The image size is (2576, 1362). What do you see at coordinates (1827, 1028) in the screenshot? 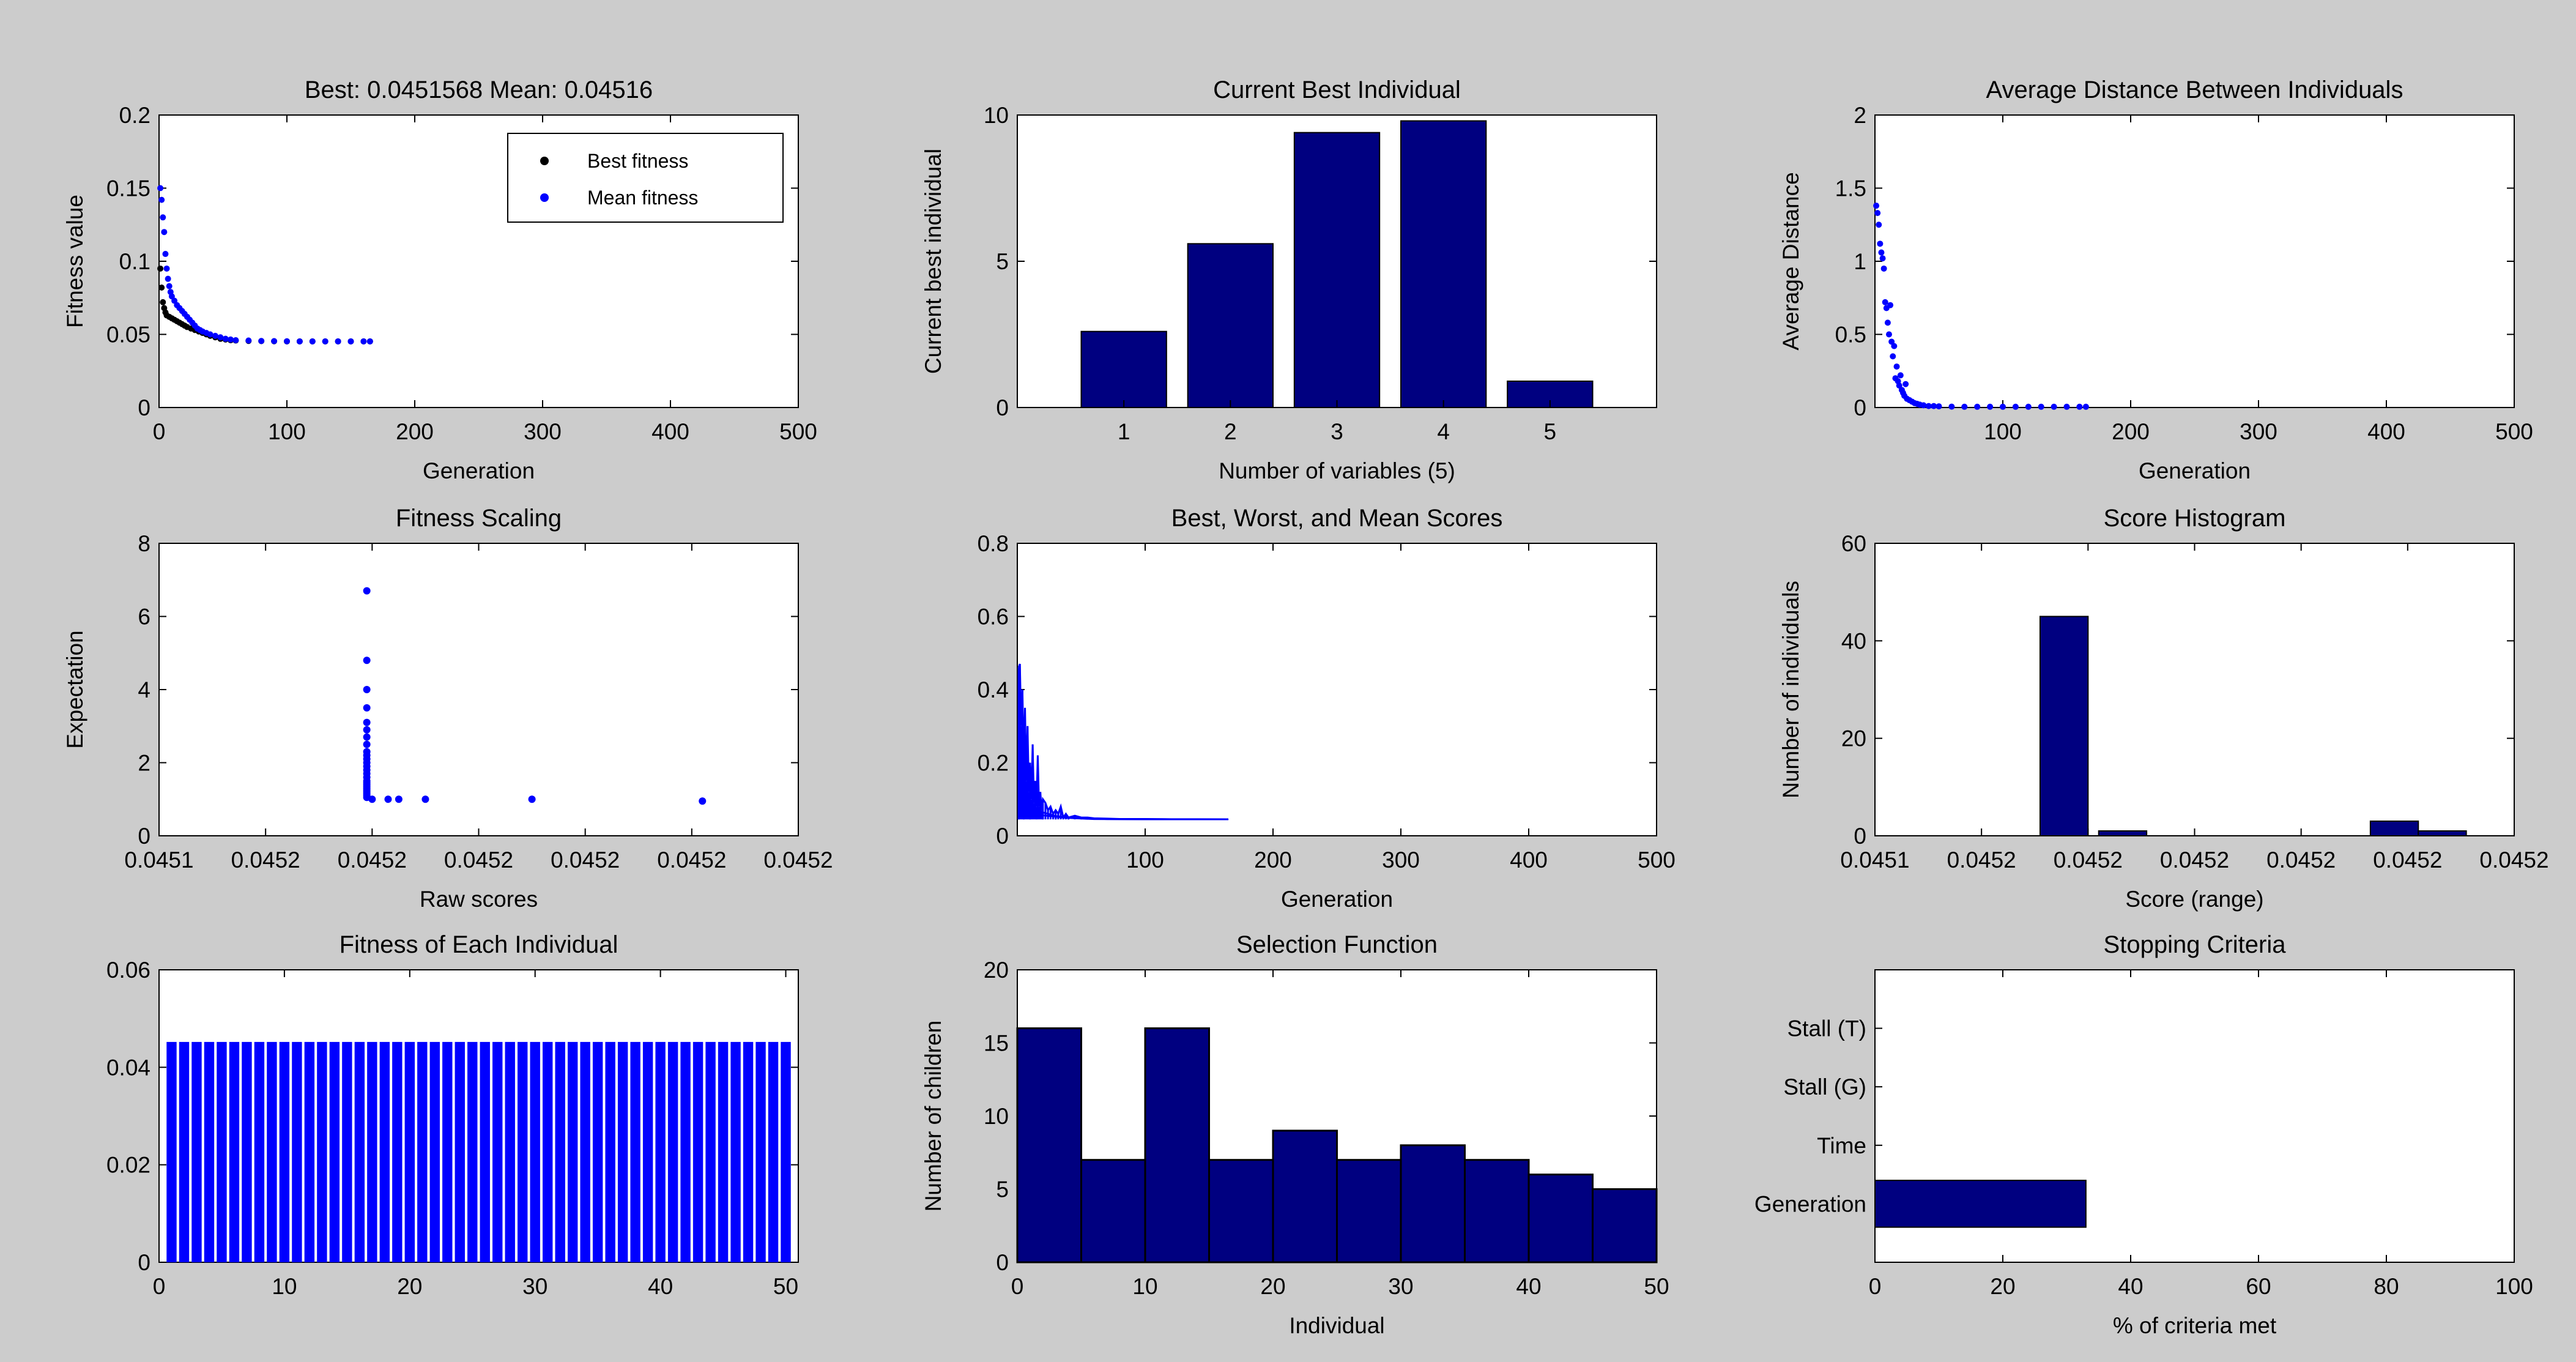
I see `y-tick-label: Stall (T)` at bounding box center [1827, 1028].